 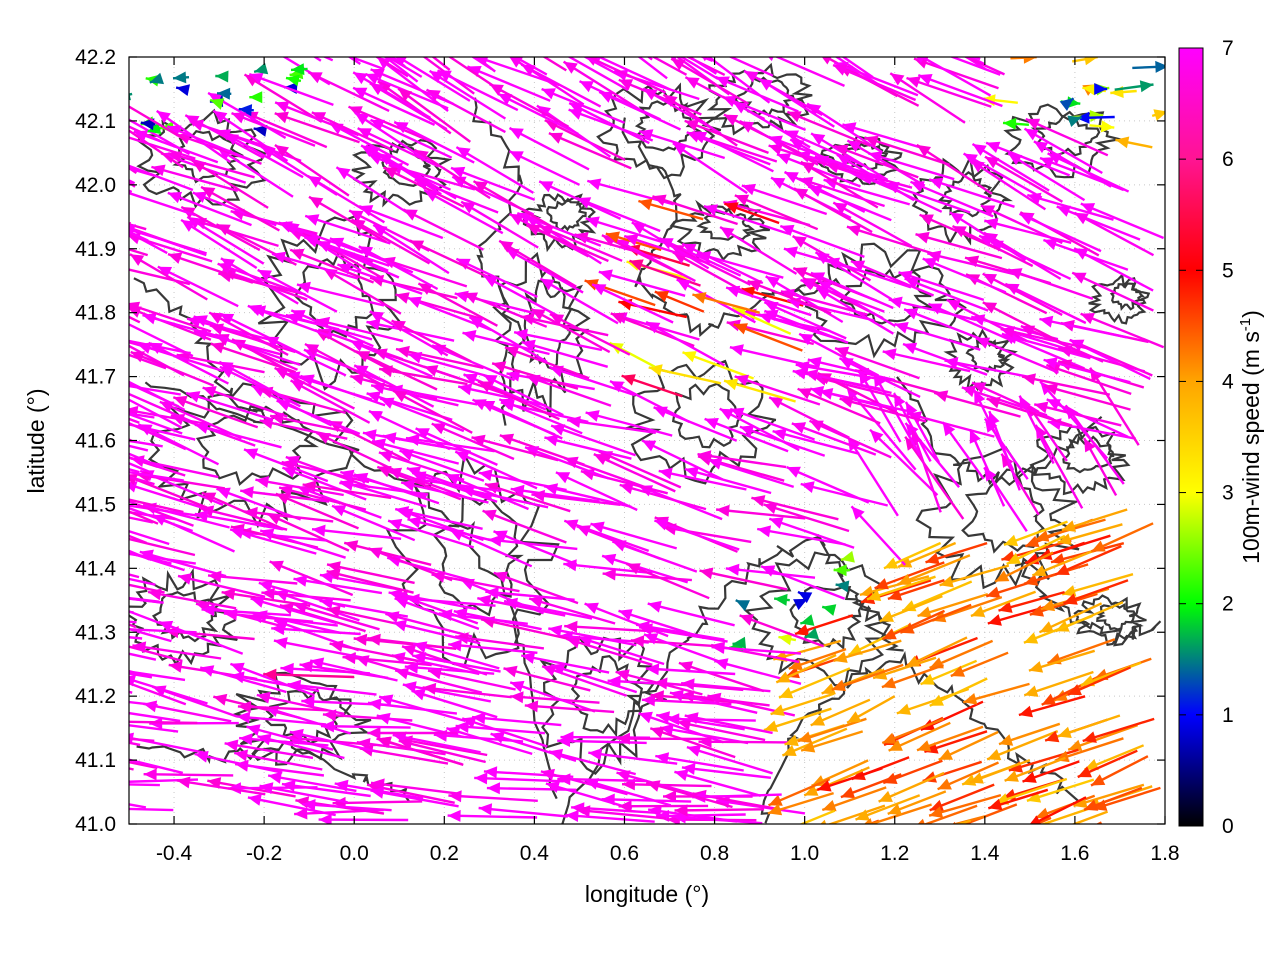 I want to click on y-tick-label: 41.8, so click(x=95, y=313).